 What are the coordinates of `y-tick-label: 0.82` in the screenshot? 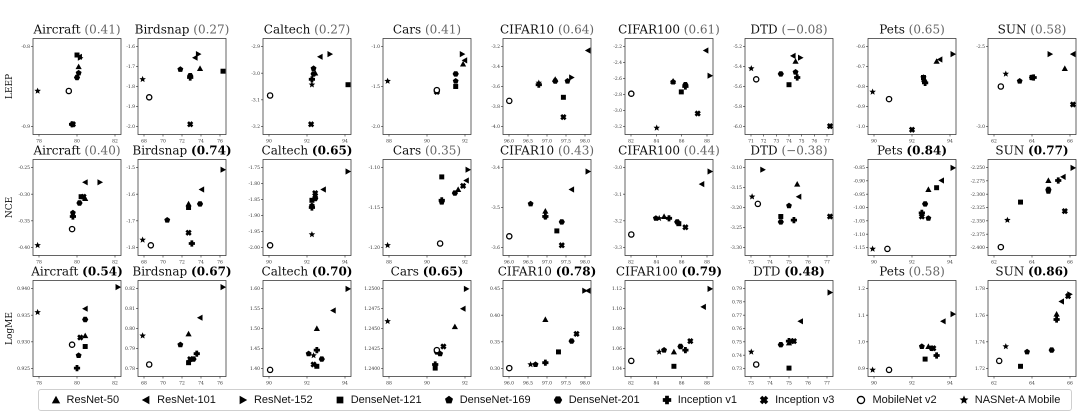 It's located at (130, 289).